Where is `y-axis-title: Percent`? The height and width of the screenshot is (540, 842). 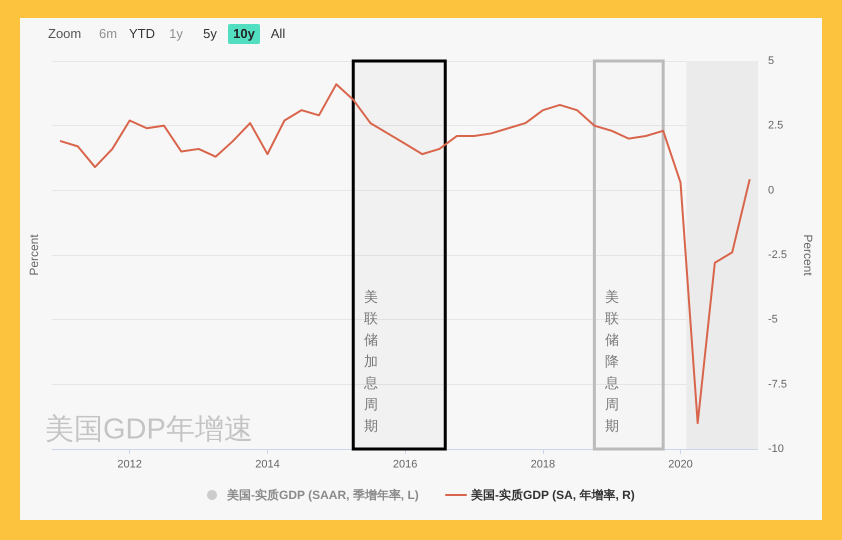
y-axis-title: Percent is located at coordinates (34, 255).